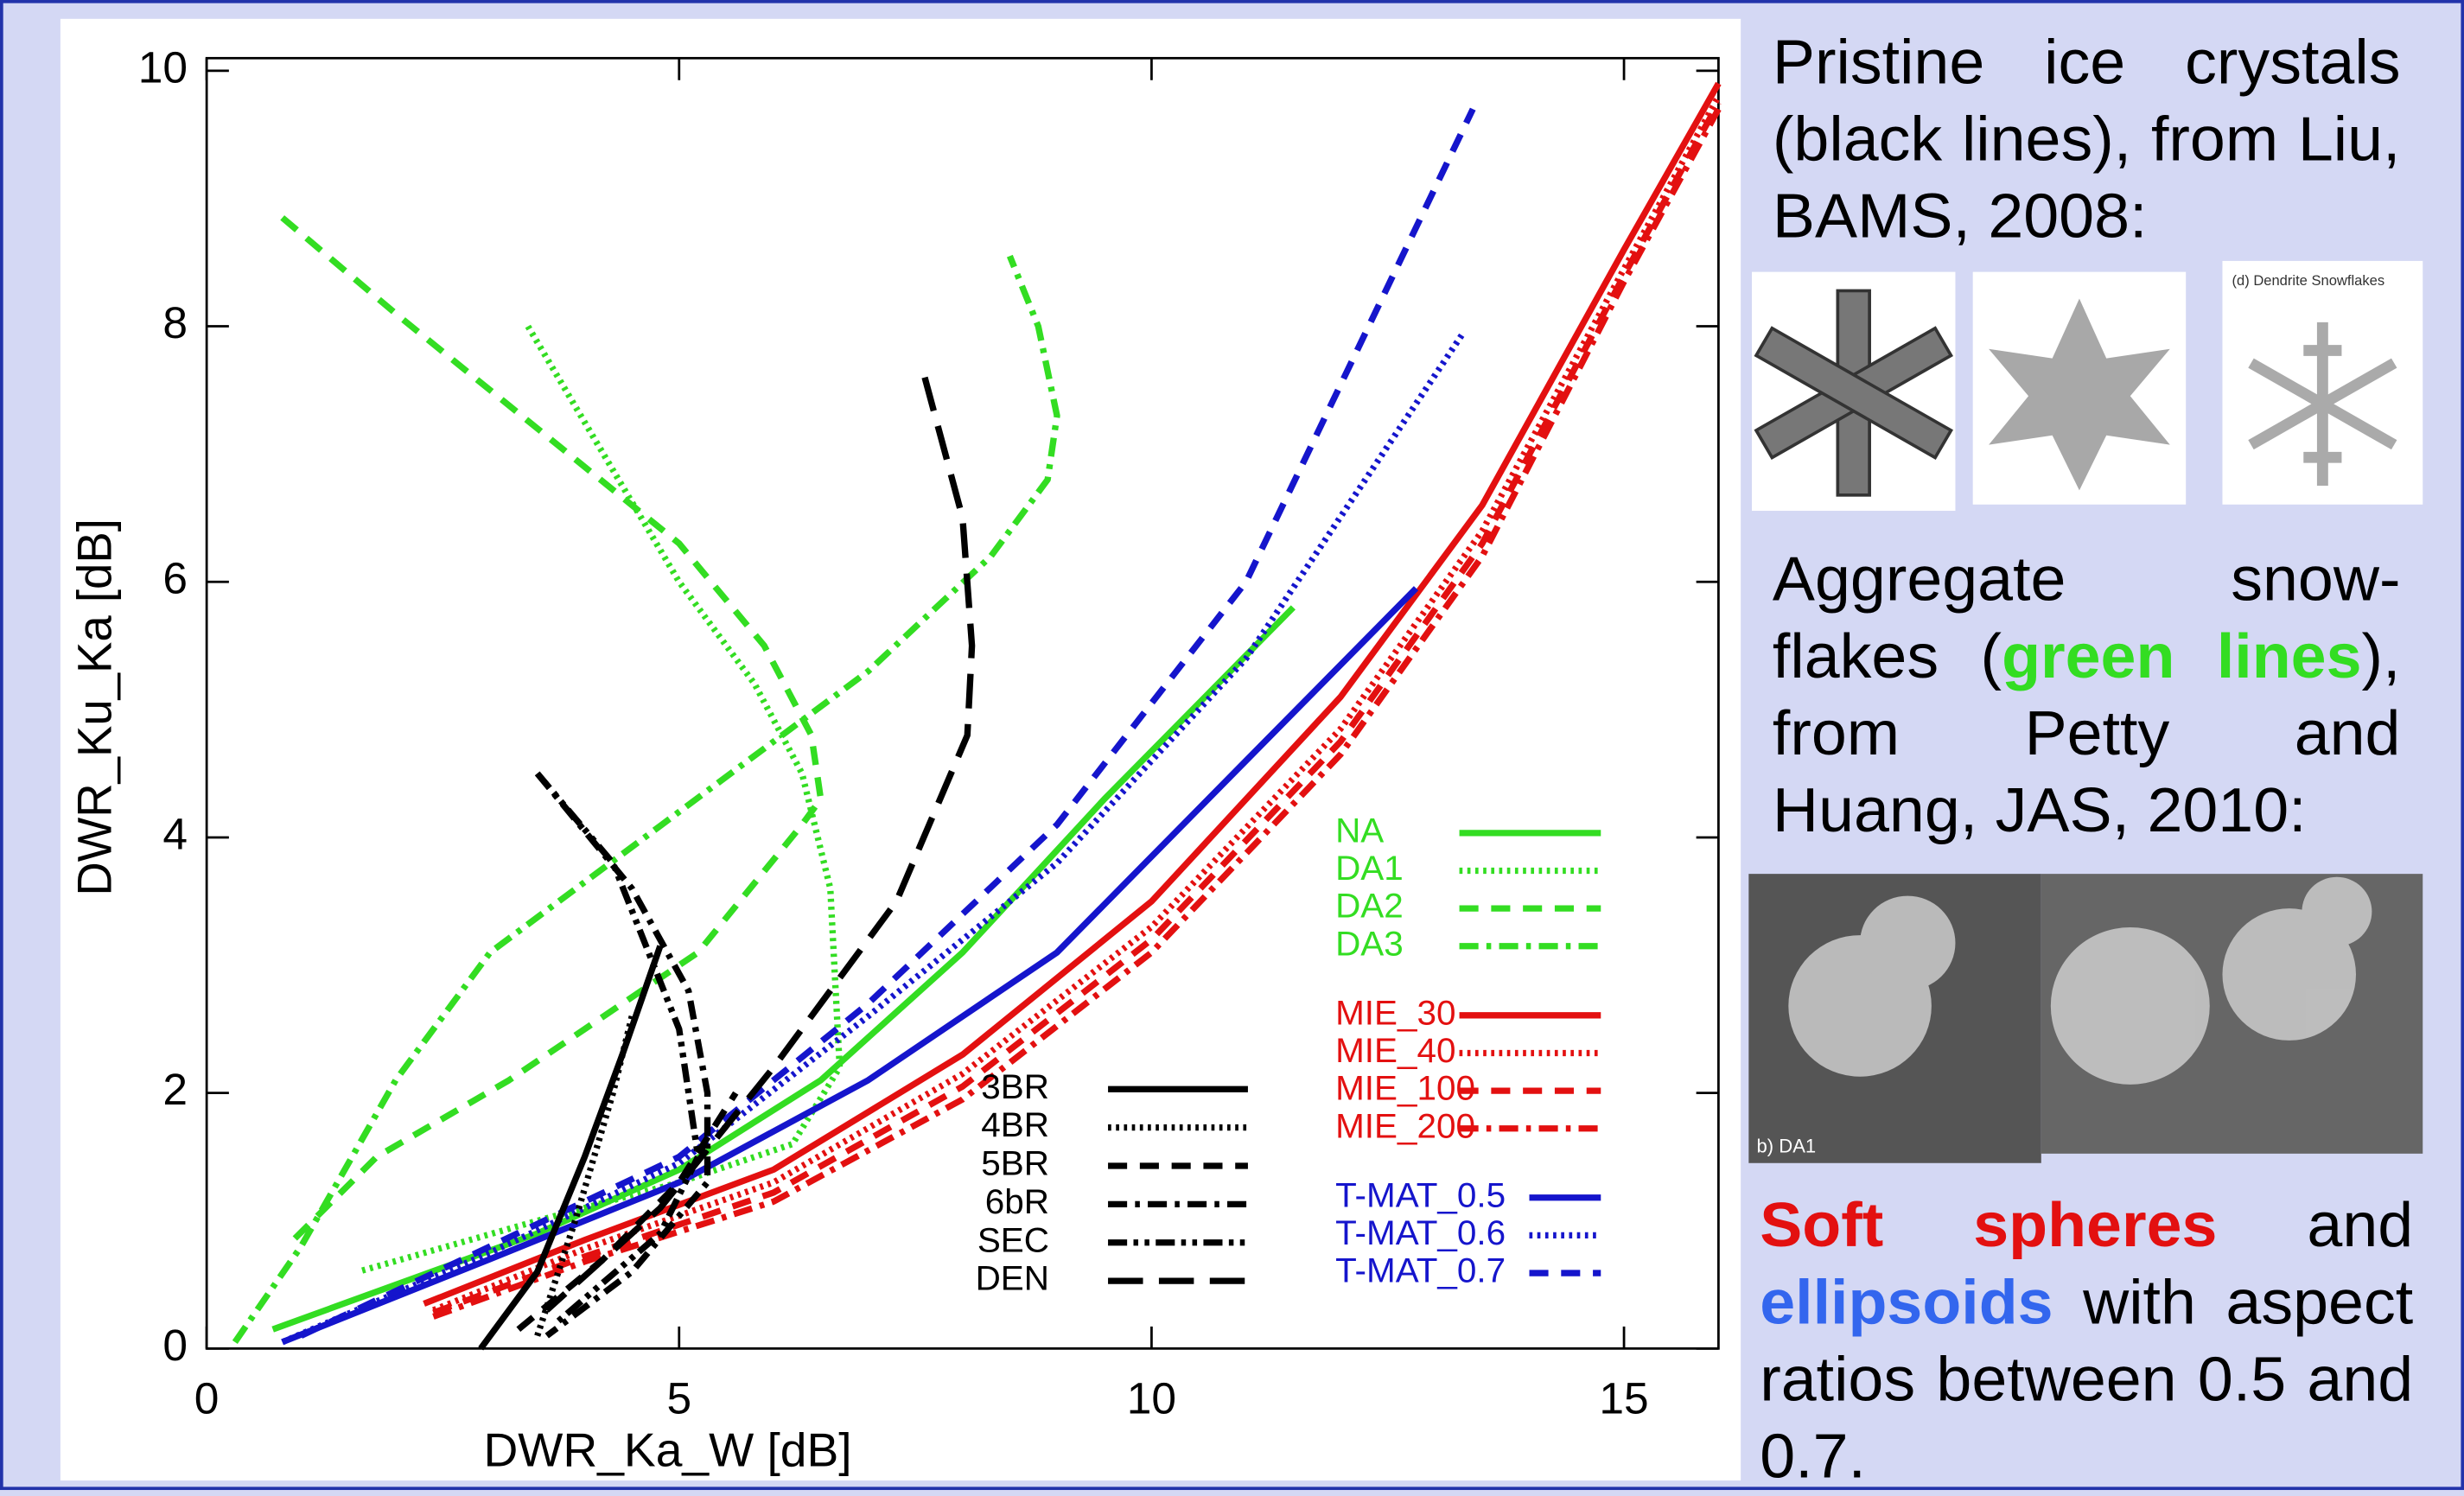 Image resolution: width=2464 pixels, height=1496 pixels. What do you see at coordinates (1013, 1240) in the screenshot?
I see `legend-label: SEC` at bounding box center [1013, 1240].